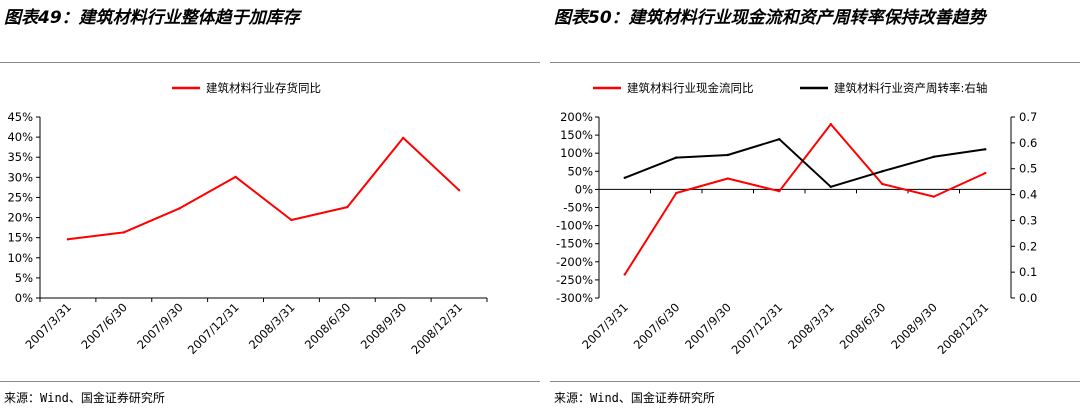  I want to click on right-right-y-tick-label: 0.1, so click(1028, 272).